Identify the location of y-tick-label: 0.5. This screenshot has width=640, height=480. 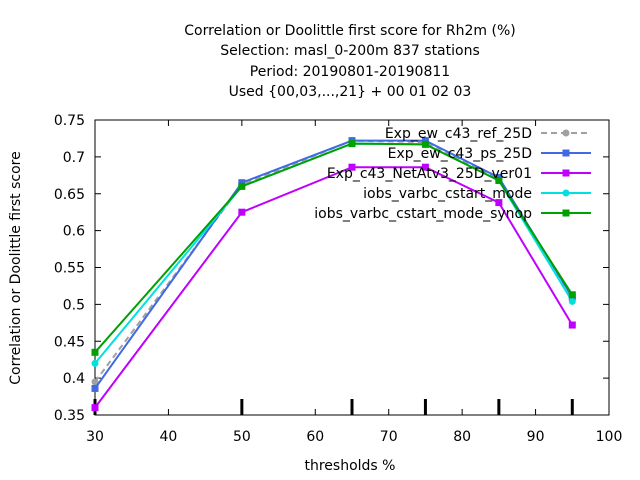
(74, 305).